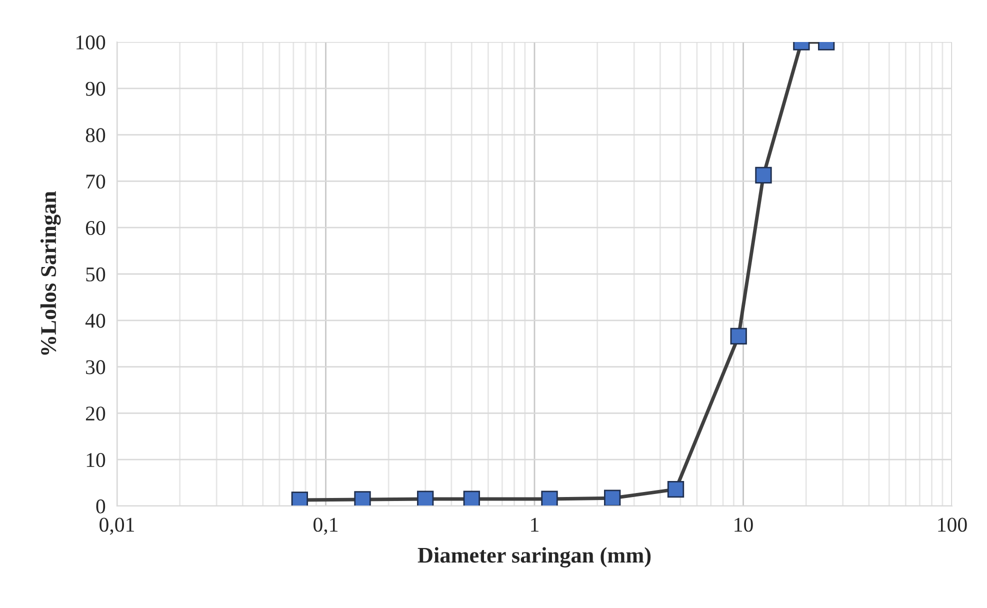  What do you see at coordinates (743, 525) in the screenshot?
I see `x-tick-label: 10` at bounding box center [743, 525].